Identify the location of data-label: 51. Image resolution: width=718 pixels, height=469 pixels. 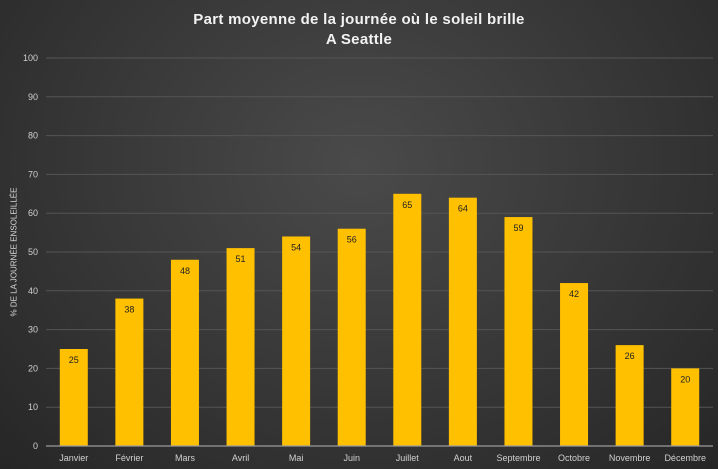
(241, 259).